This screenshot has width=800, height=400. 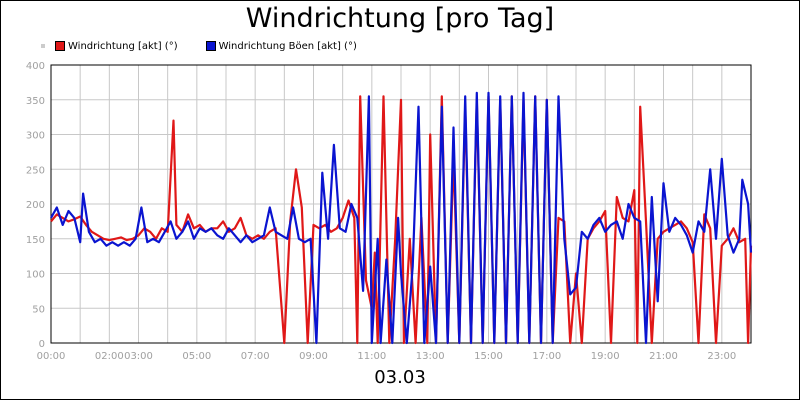 I want to click on y-tick-label: 400, so click(x=35, y=66).